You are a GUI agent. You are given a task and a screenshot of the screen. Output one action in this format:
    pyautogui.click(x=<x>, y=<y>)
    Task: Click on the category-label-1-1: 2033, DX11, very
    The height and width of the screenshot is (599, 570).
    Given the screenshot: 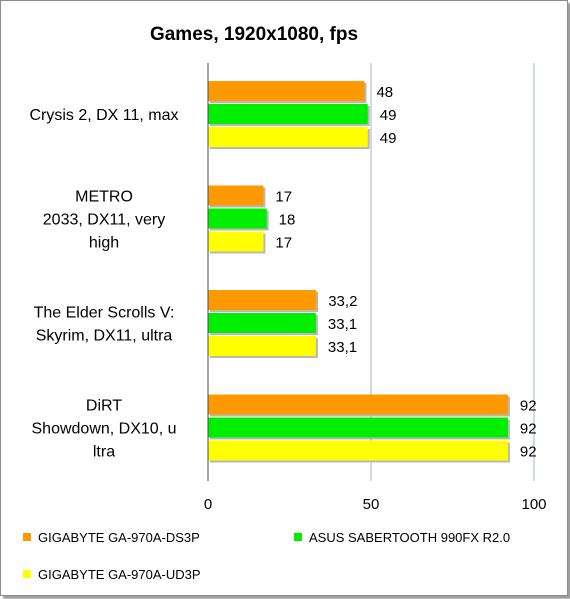 What is the action you would take?
    pyautogui.click(x=104, y=220)
    